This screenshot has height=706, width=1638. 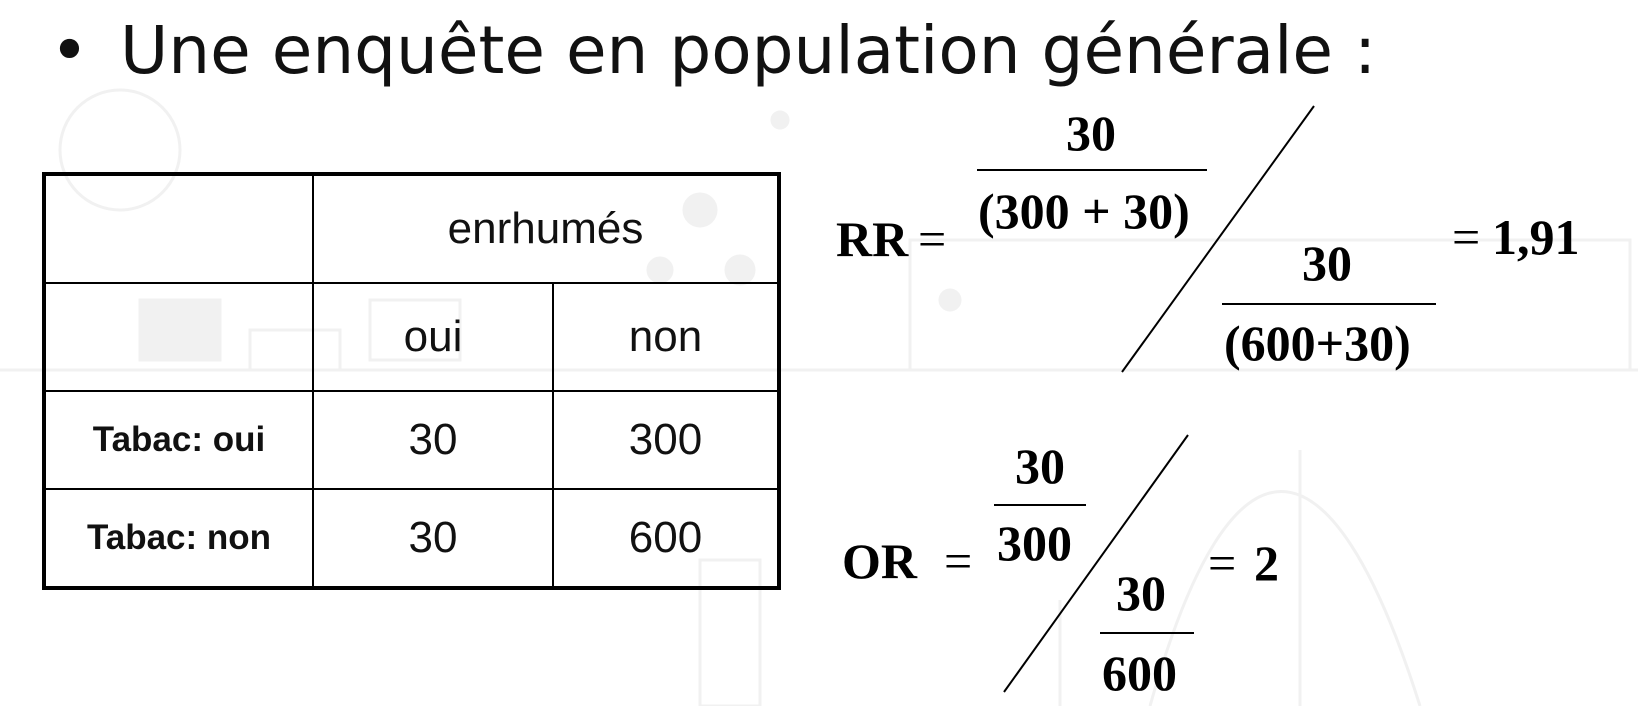 I want to click on or-top-fraction-bar, so click(x=1040, y=505).